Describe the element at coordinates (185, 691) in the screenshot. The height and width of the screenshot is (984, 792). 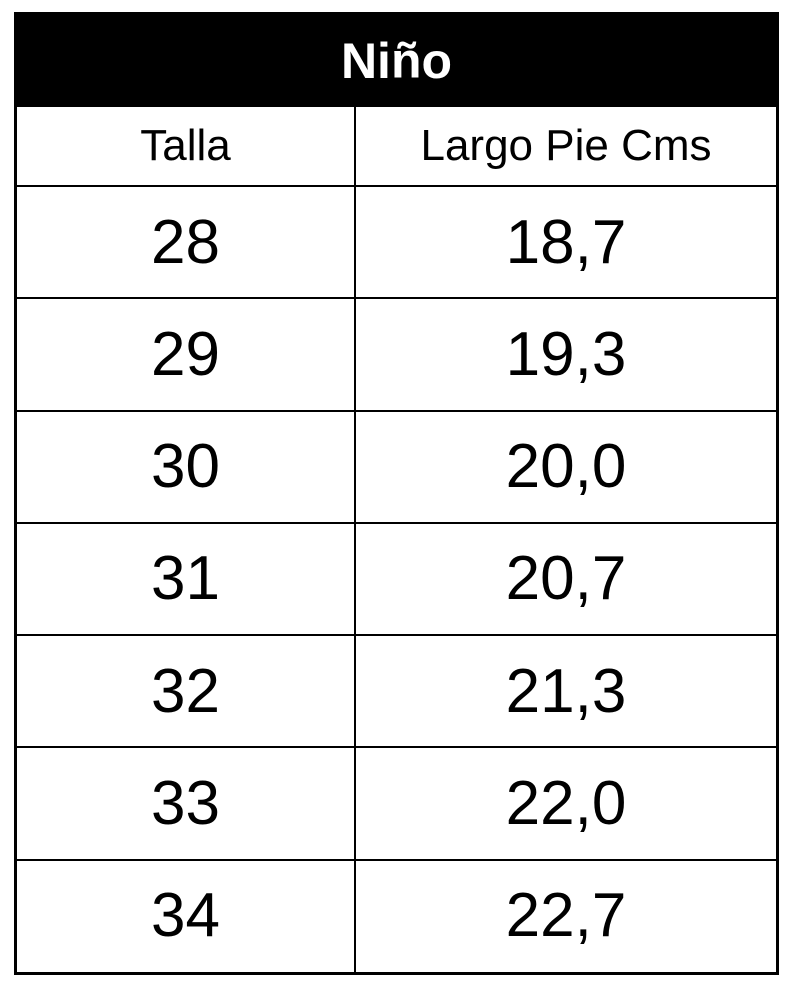
I see `table-cell: 32` at that location.